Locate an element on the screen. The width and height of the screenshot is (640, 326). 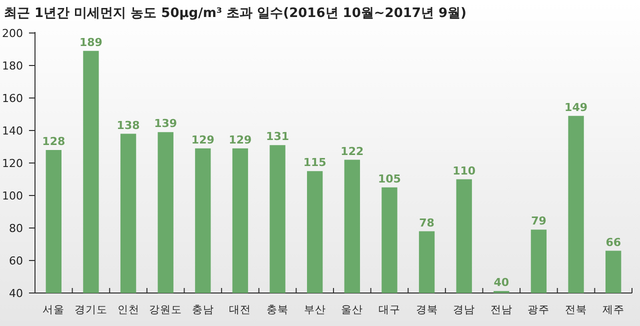
y-tick-label: 80 is located at coordinates (16, 228).